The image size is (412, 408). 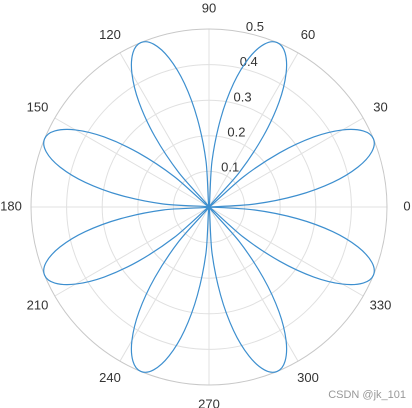 I want to click on theta-tick-label: 90, so click(x=209, y=7).